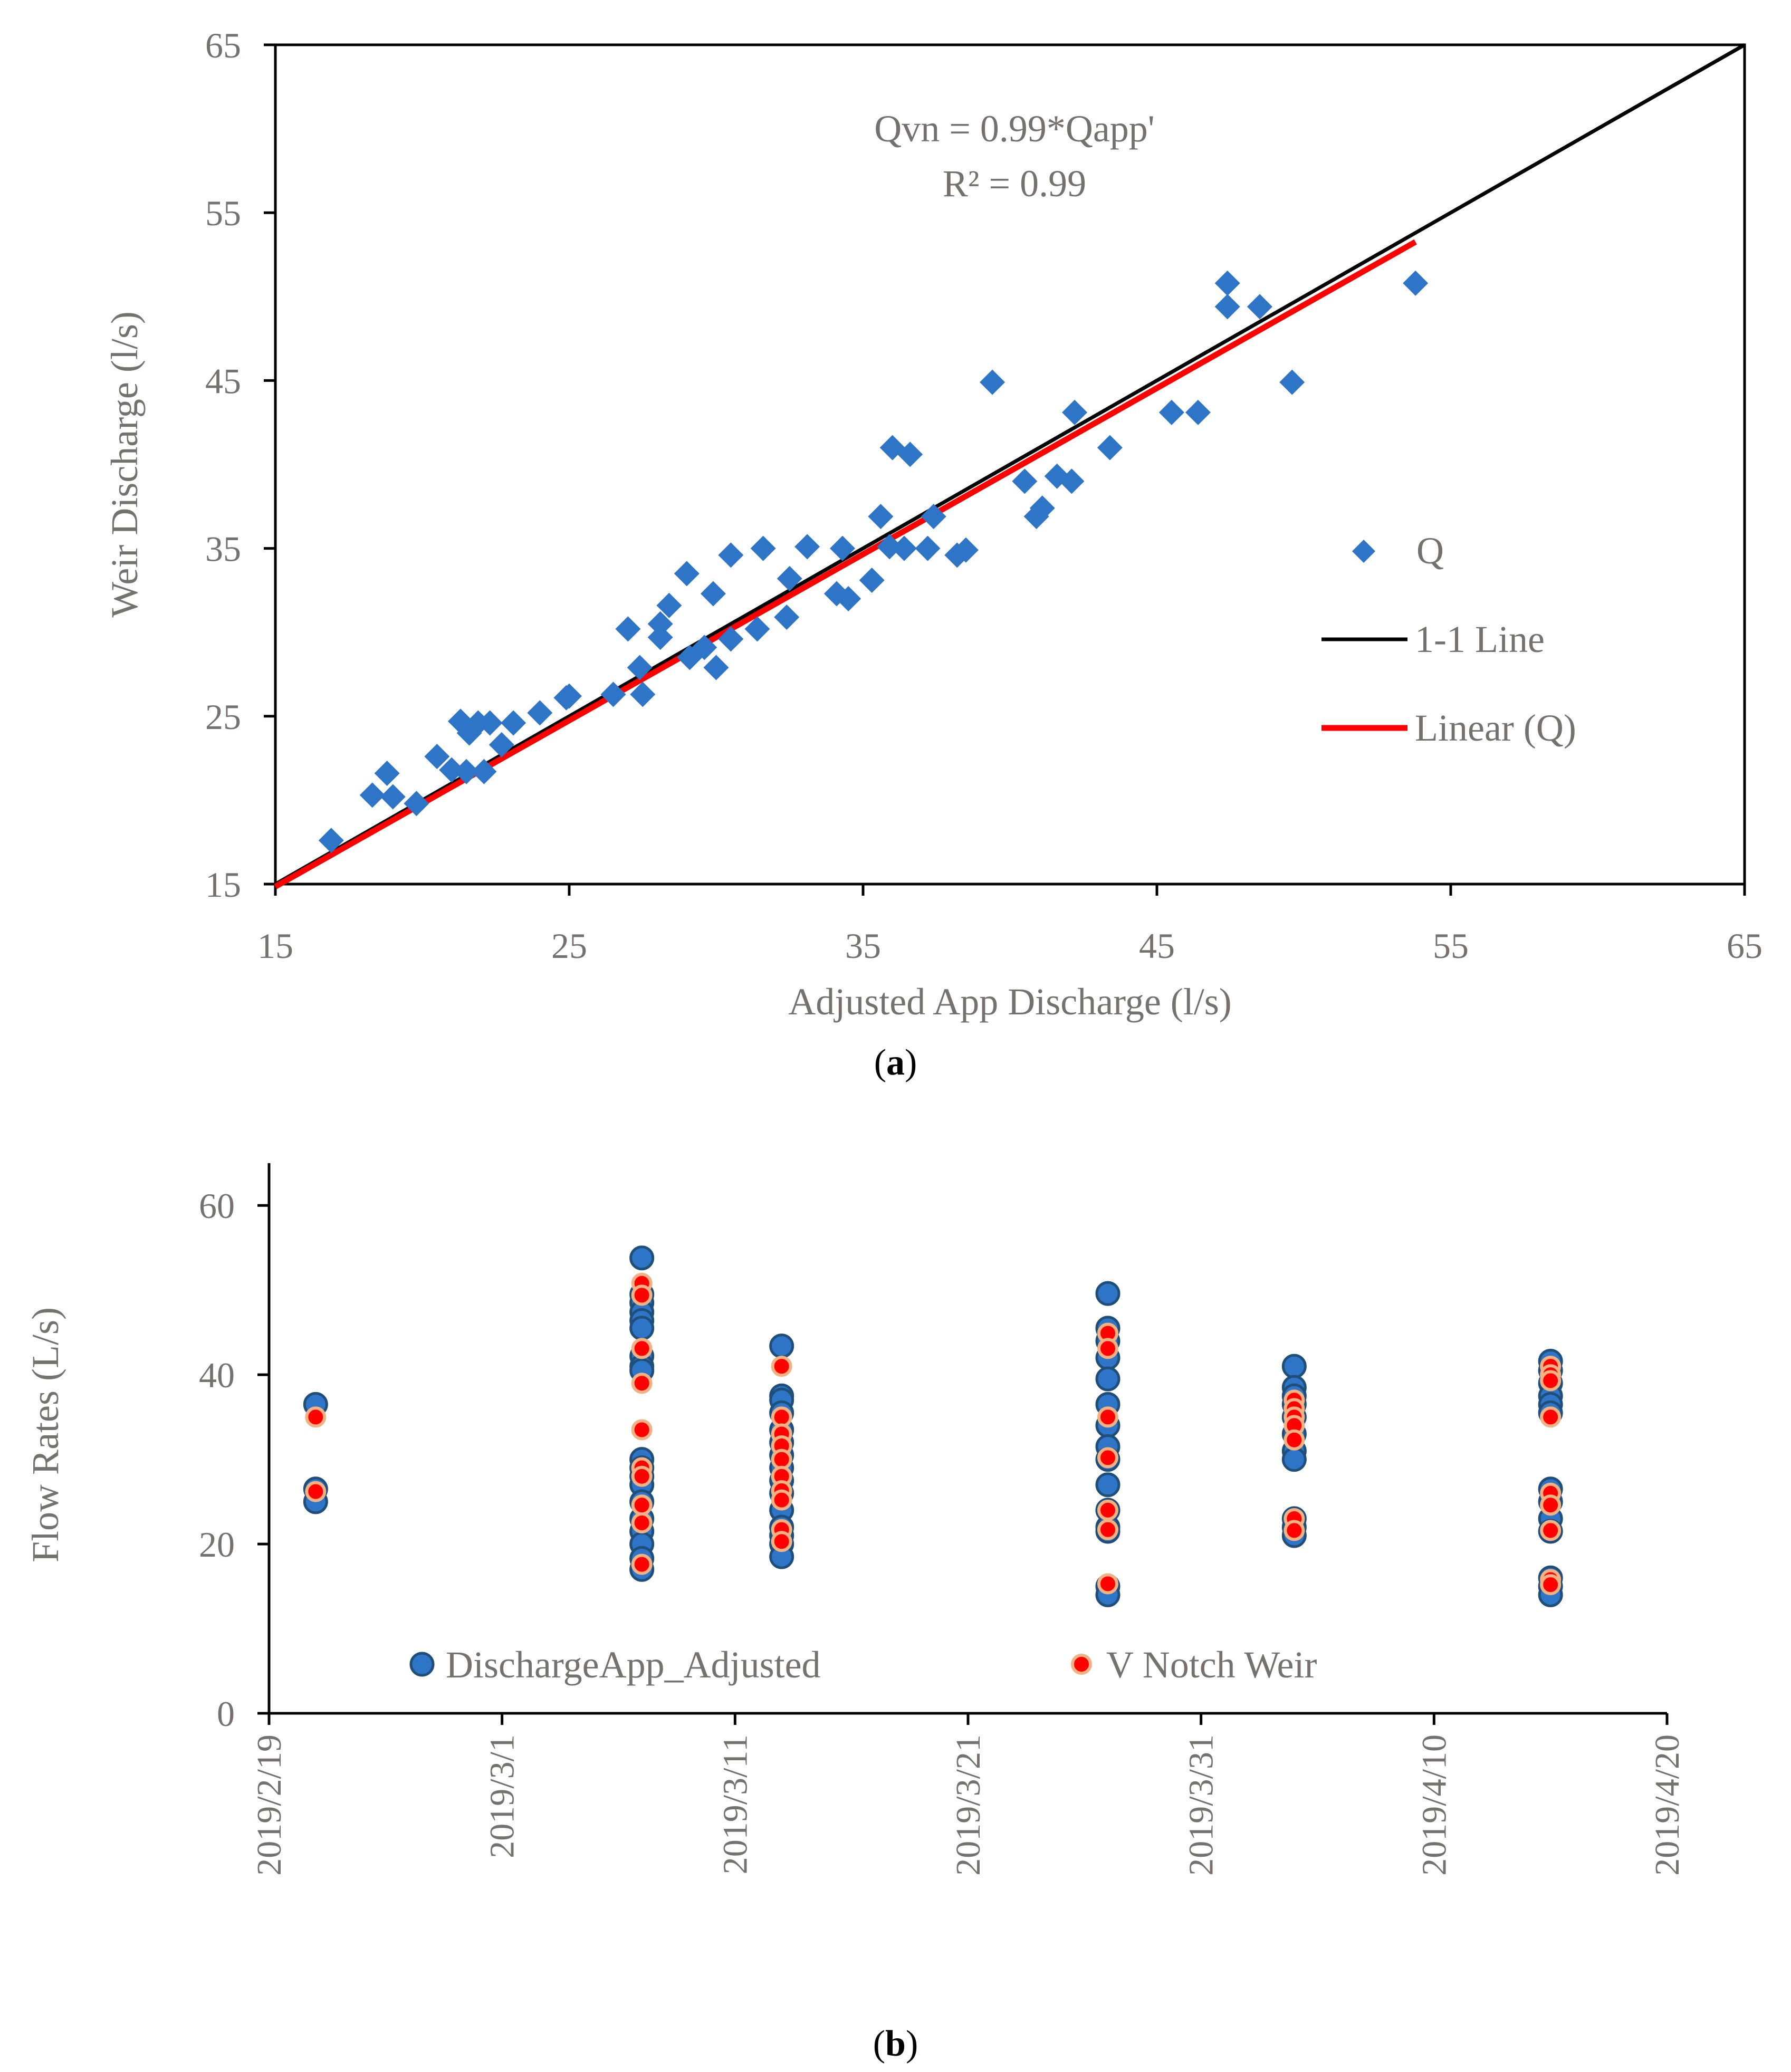  I want to click on legend-label-linear: Linear (Q), so click(1495, 728).